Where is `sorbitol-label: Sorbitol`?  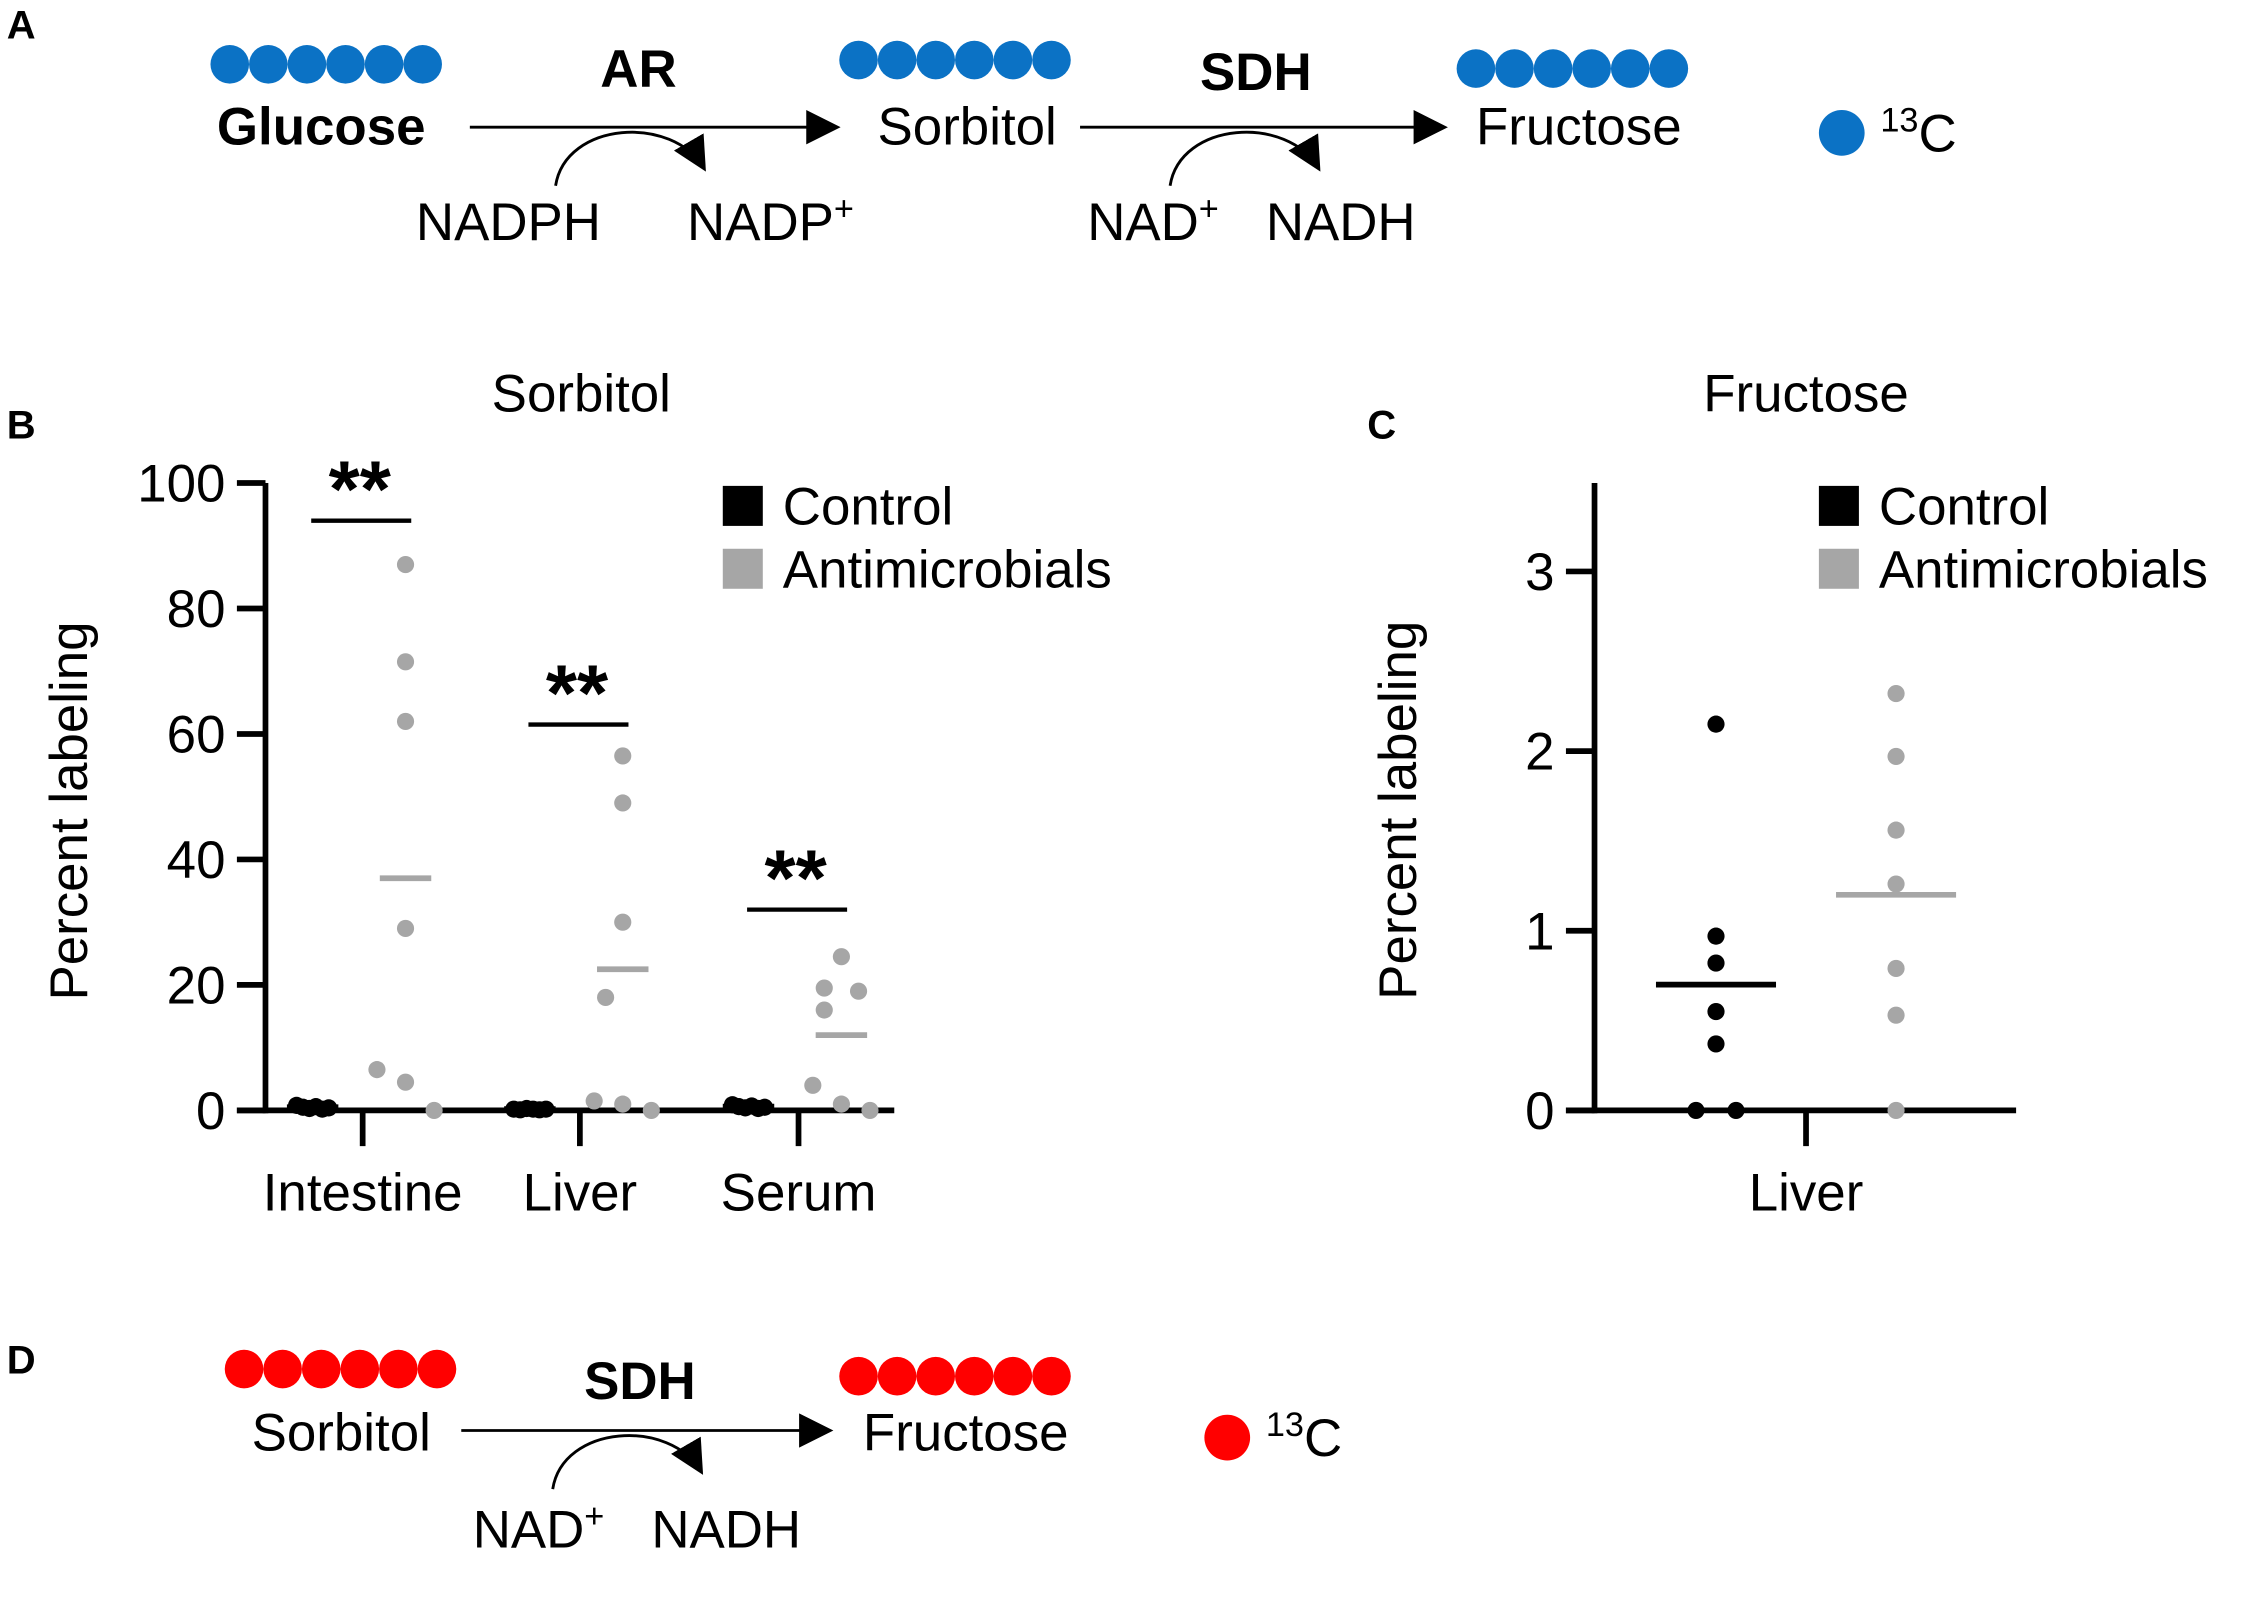 sorbitol-label: Sorbitol is located at coordinates (967, 126).